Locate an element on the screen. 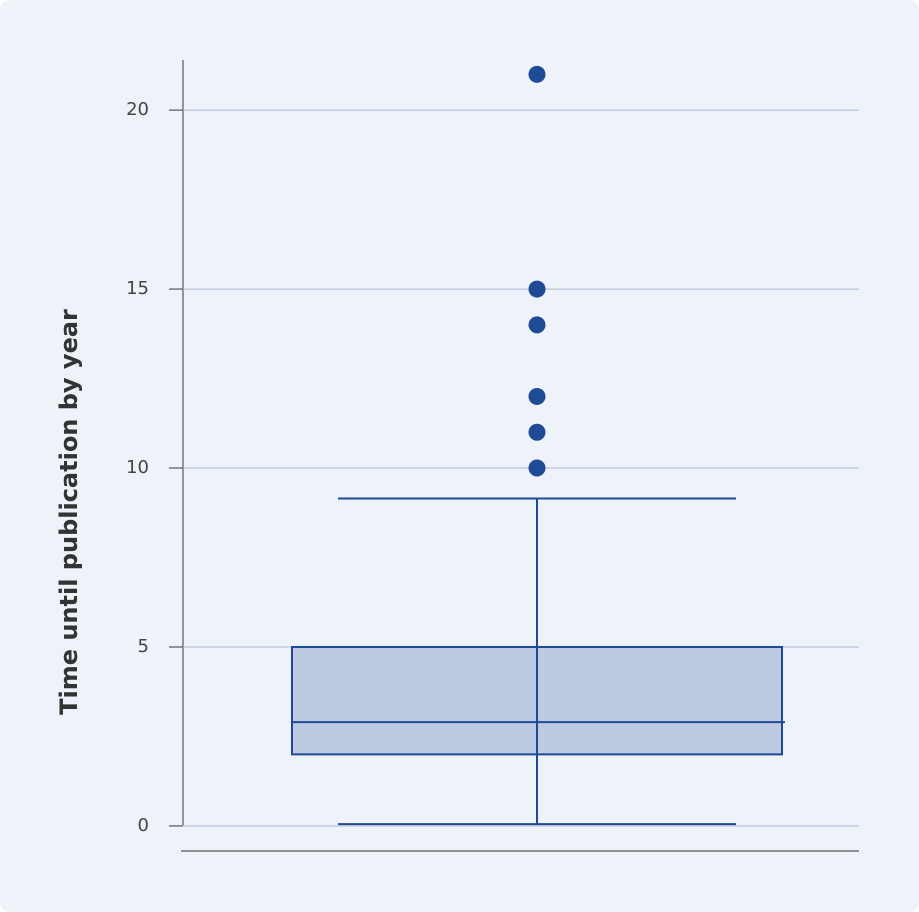 This screenshot has width=919, height=912. y-tick-label: 5 is located at coordinates (143, 646).